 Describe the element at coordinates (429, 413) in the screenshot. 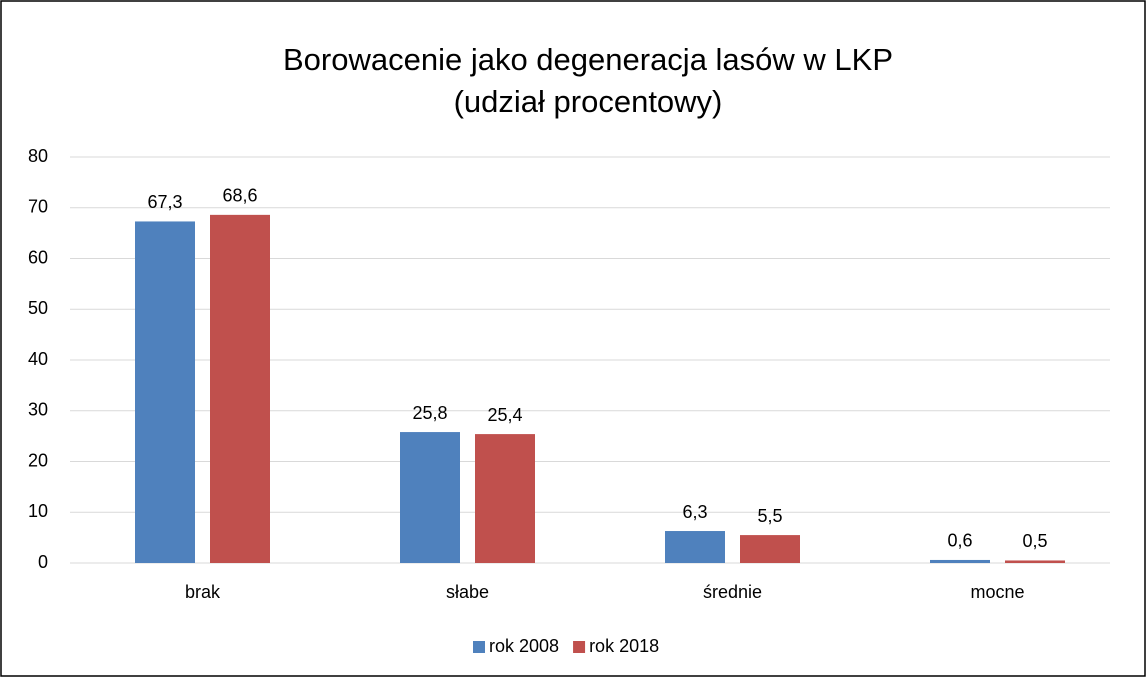

I see `data-label: 25,8` at that location.